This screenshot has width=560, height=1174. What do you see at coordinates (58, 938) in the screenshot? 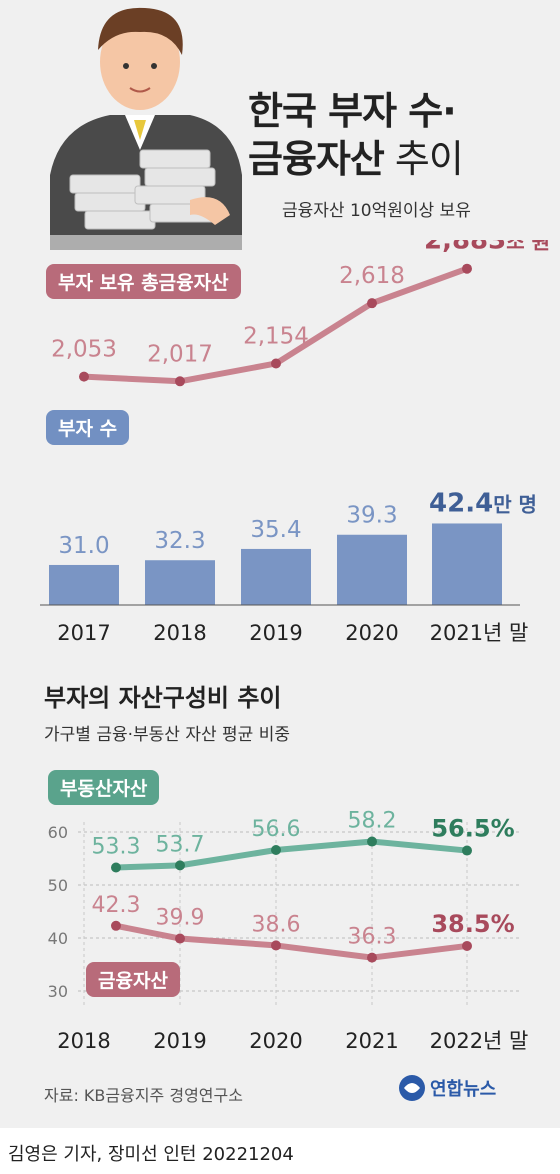
I see `y-tick-label: 40` at bounding box center [58, 938].